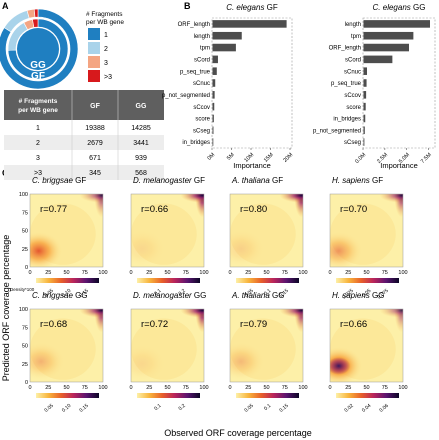 Image resolution: width=439 pixels, height=440 pixels. What do you see at coordinates (38, 128) in the screenshot?
I see `table-cell: 1` at bounding box center [38, 128].